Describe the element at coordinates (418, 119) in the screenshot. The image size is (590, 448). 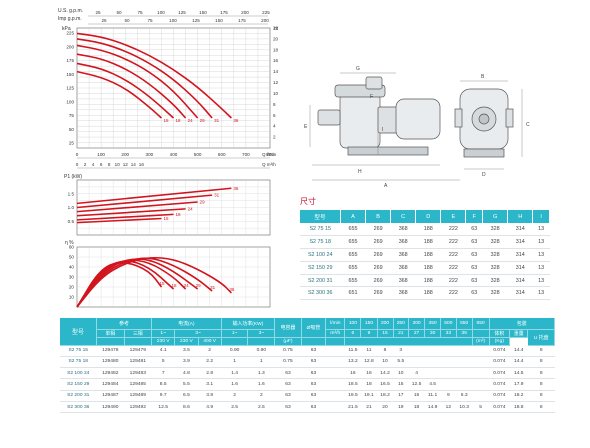
I see `pump-motor` at that location.